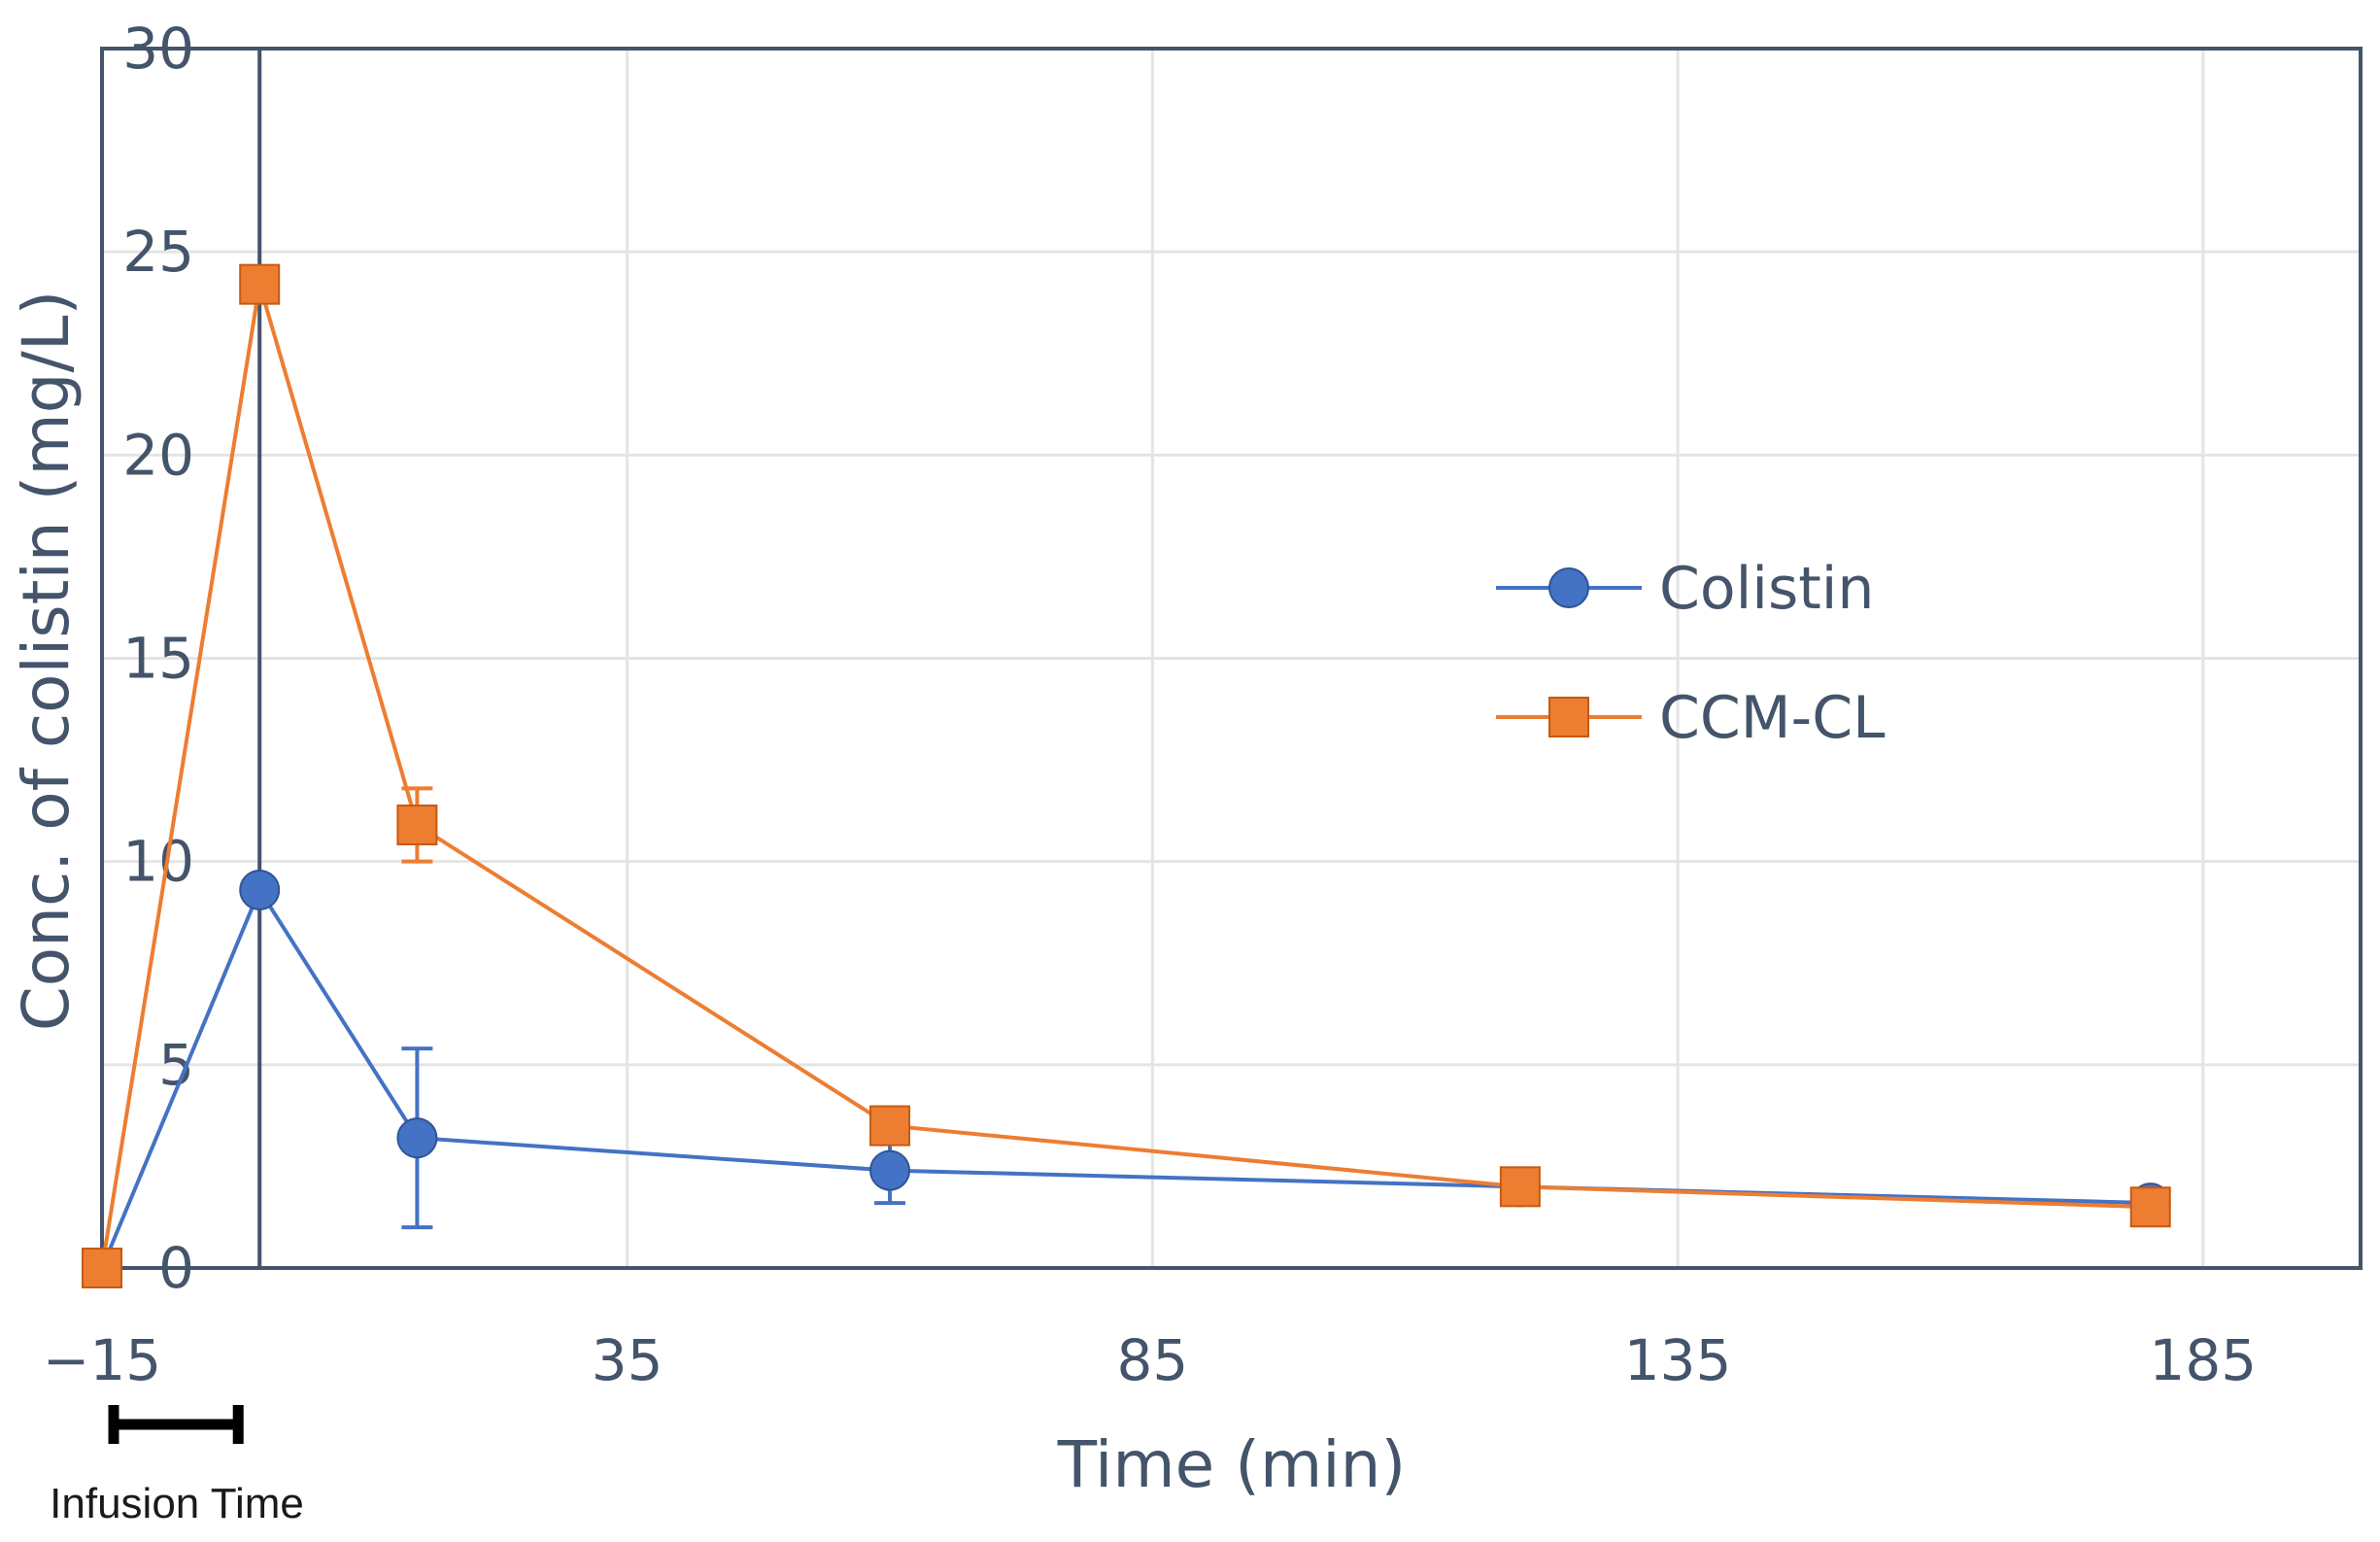 The height and width of the screenshot is (1542, 2380). What do you see at coordinates (158, 49) in the screenshot?
I see `y-tick-label: 30` at bounding box center [158, 49].